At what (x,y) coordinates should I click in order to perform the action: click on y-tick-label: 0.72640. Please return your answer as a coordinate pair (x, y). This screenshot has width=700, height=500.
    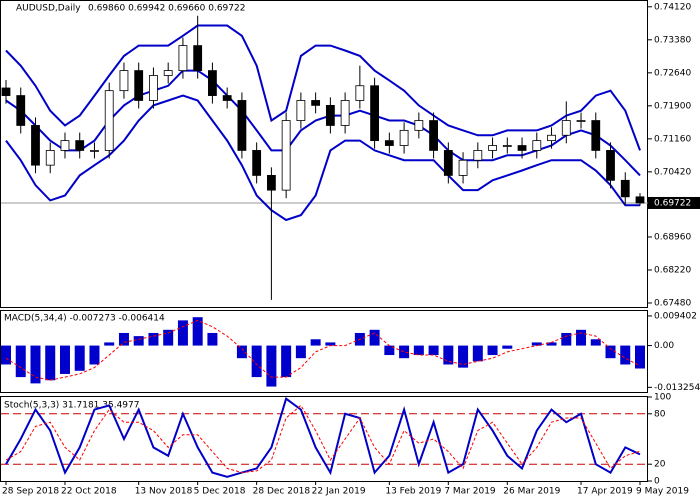
    Looking at the image, I should click on (672, 73).